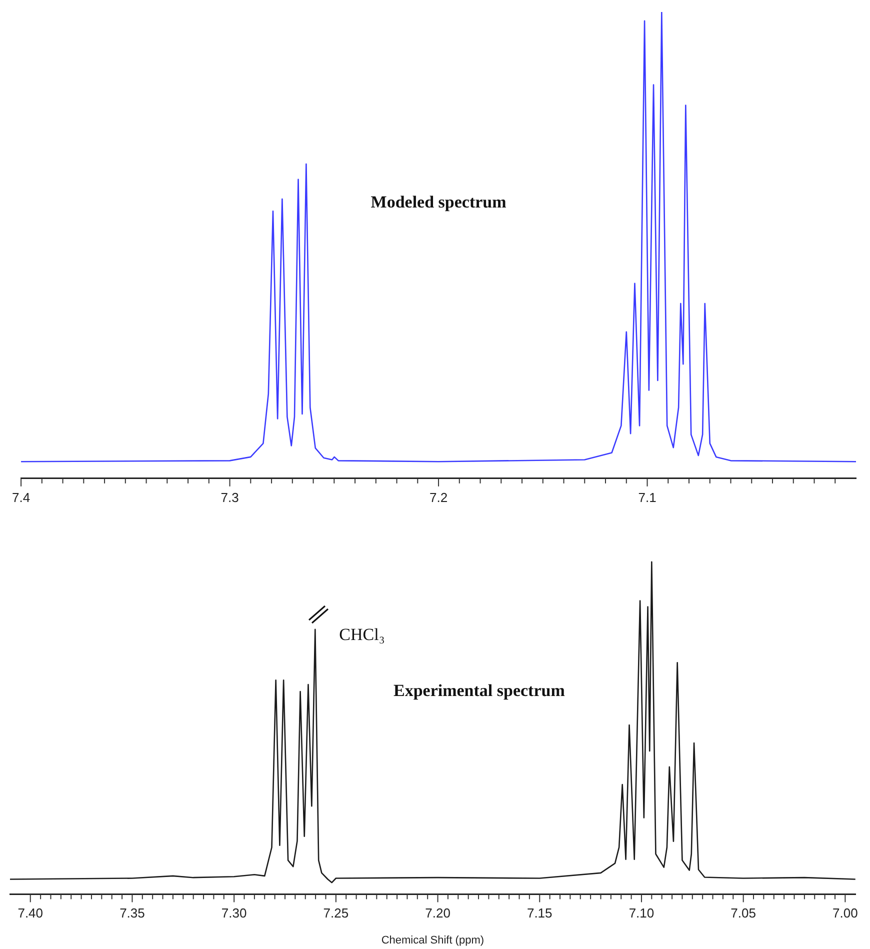 The height and width of the screenshot is (949, 870). What do you see at coordinates (539, 913) in the screenshot?
I see `x-tick-label: 7.15` at bounding box center [539, 913].